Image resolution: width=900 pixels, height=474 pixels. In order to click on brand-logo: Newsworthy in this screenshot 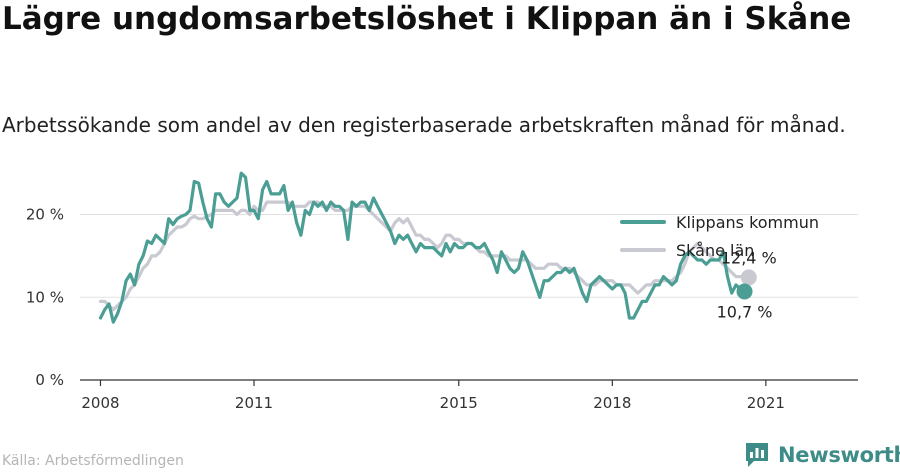, I will do `click(822, 455)`.